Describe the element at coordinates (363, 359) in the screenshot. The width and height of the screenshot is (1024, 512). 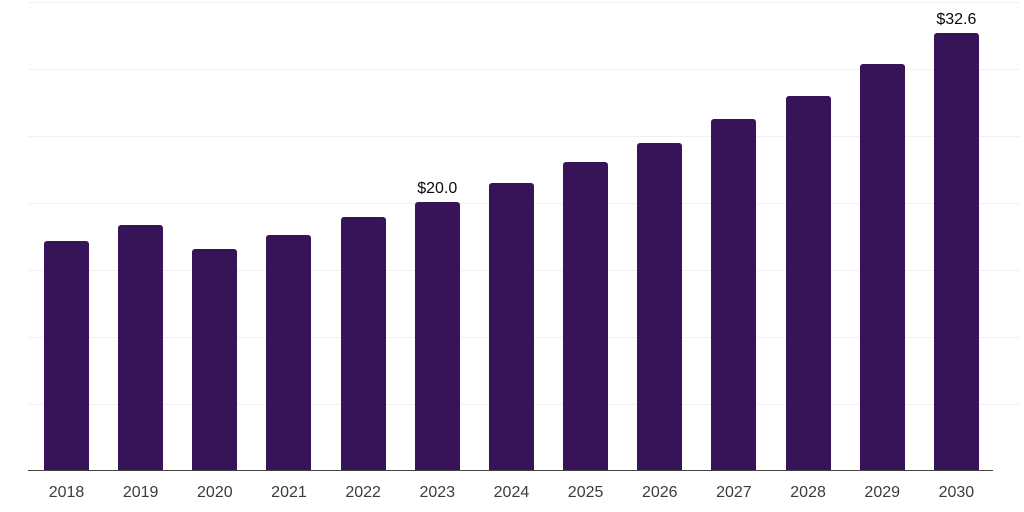
I see `bar-2022: 2022` at that location.